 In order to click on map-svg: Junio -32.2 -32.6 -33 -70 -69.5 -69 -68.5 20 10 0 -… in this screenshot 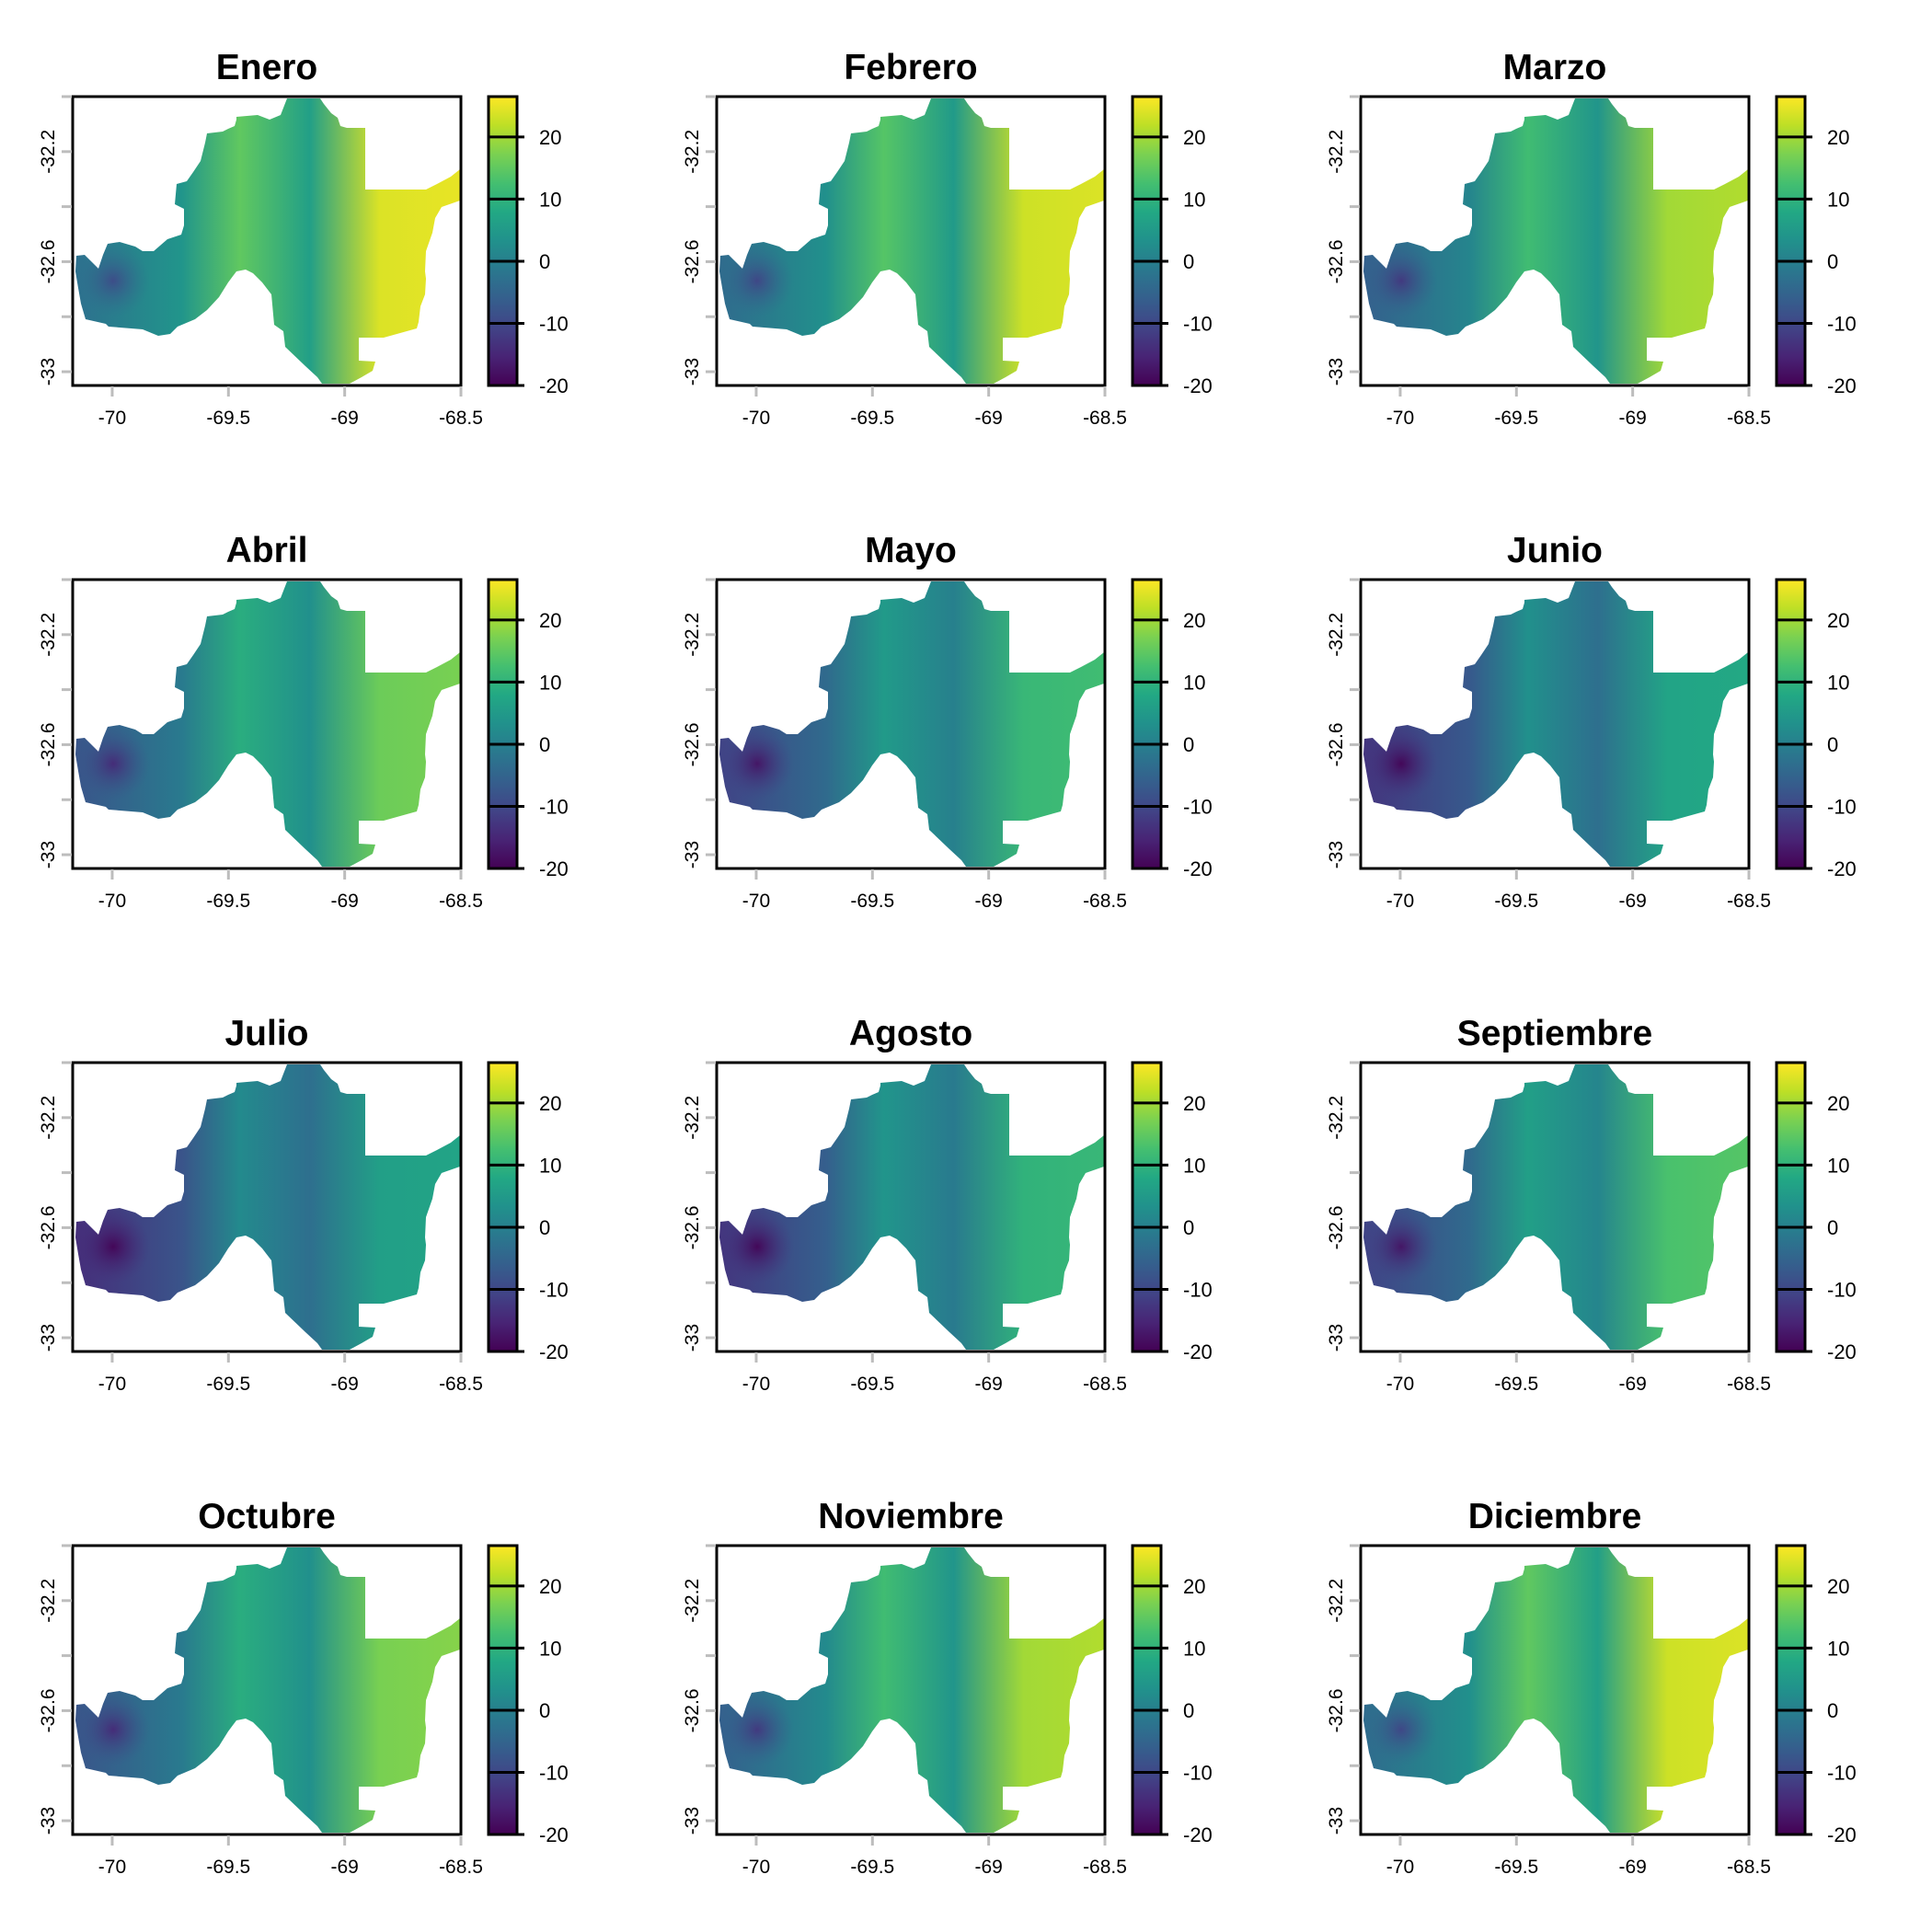, I will do `click(1591, 721)`.